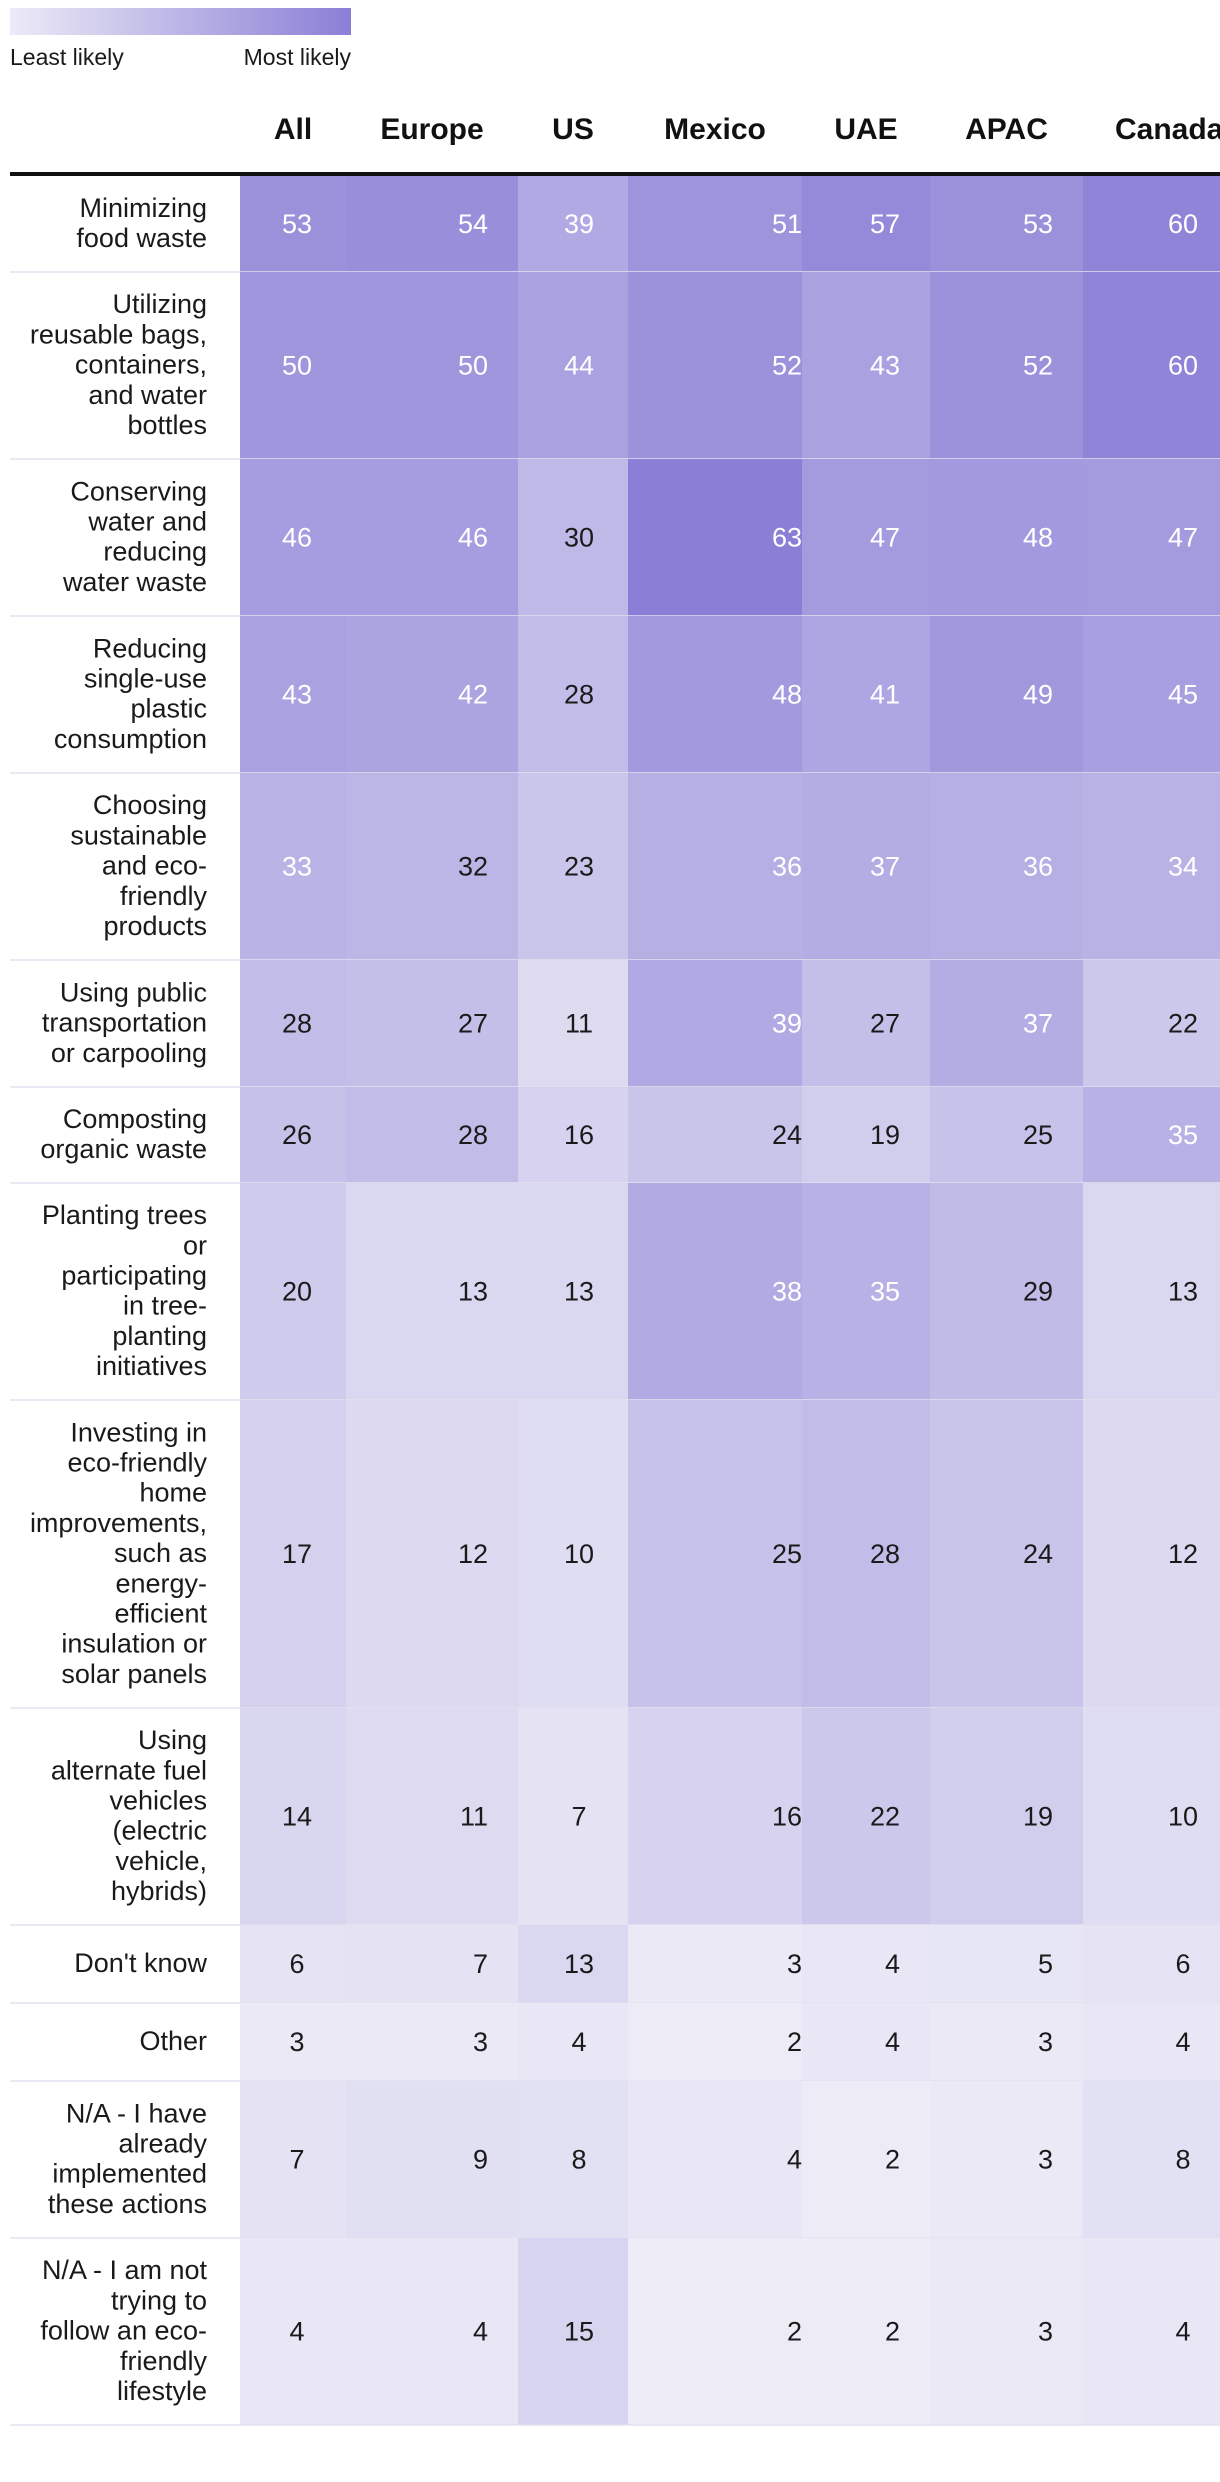  I want to click on row-label: containers,, so click(141, 365).